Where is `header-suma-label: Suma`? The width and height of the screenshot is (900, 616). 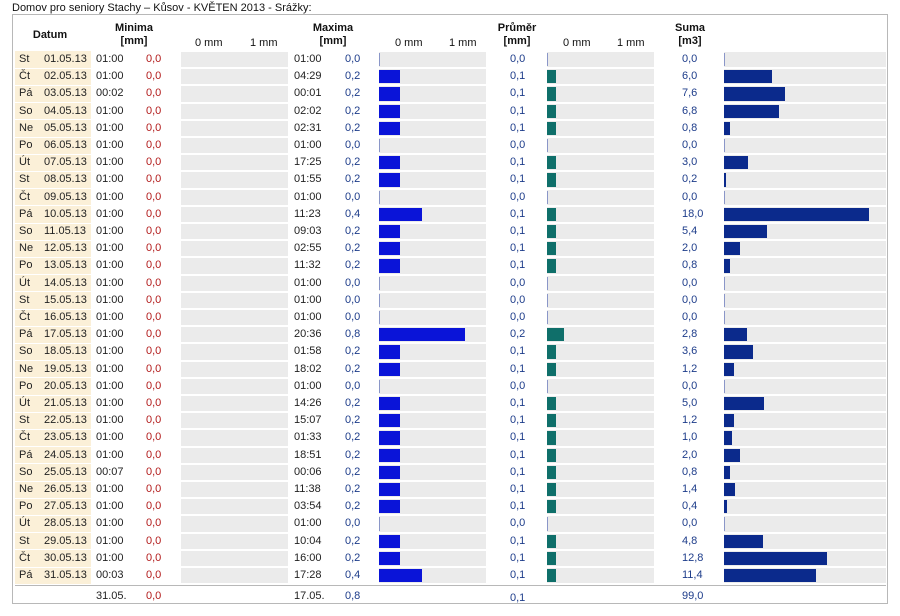
header-suma-label: Suma is located at coordinates (690, 28).